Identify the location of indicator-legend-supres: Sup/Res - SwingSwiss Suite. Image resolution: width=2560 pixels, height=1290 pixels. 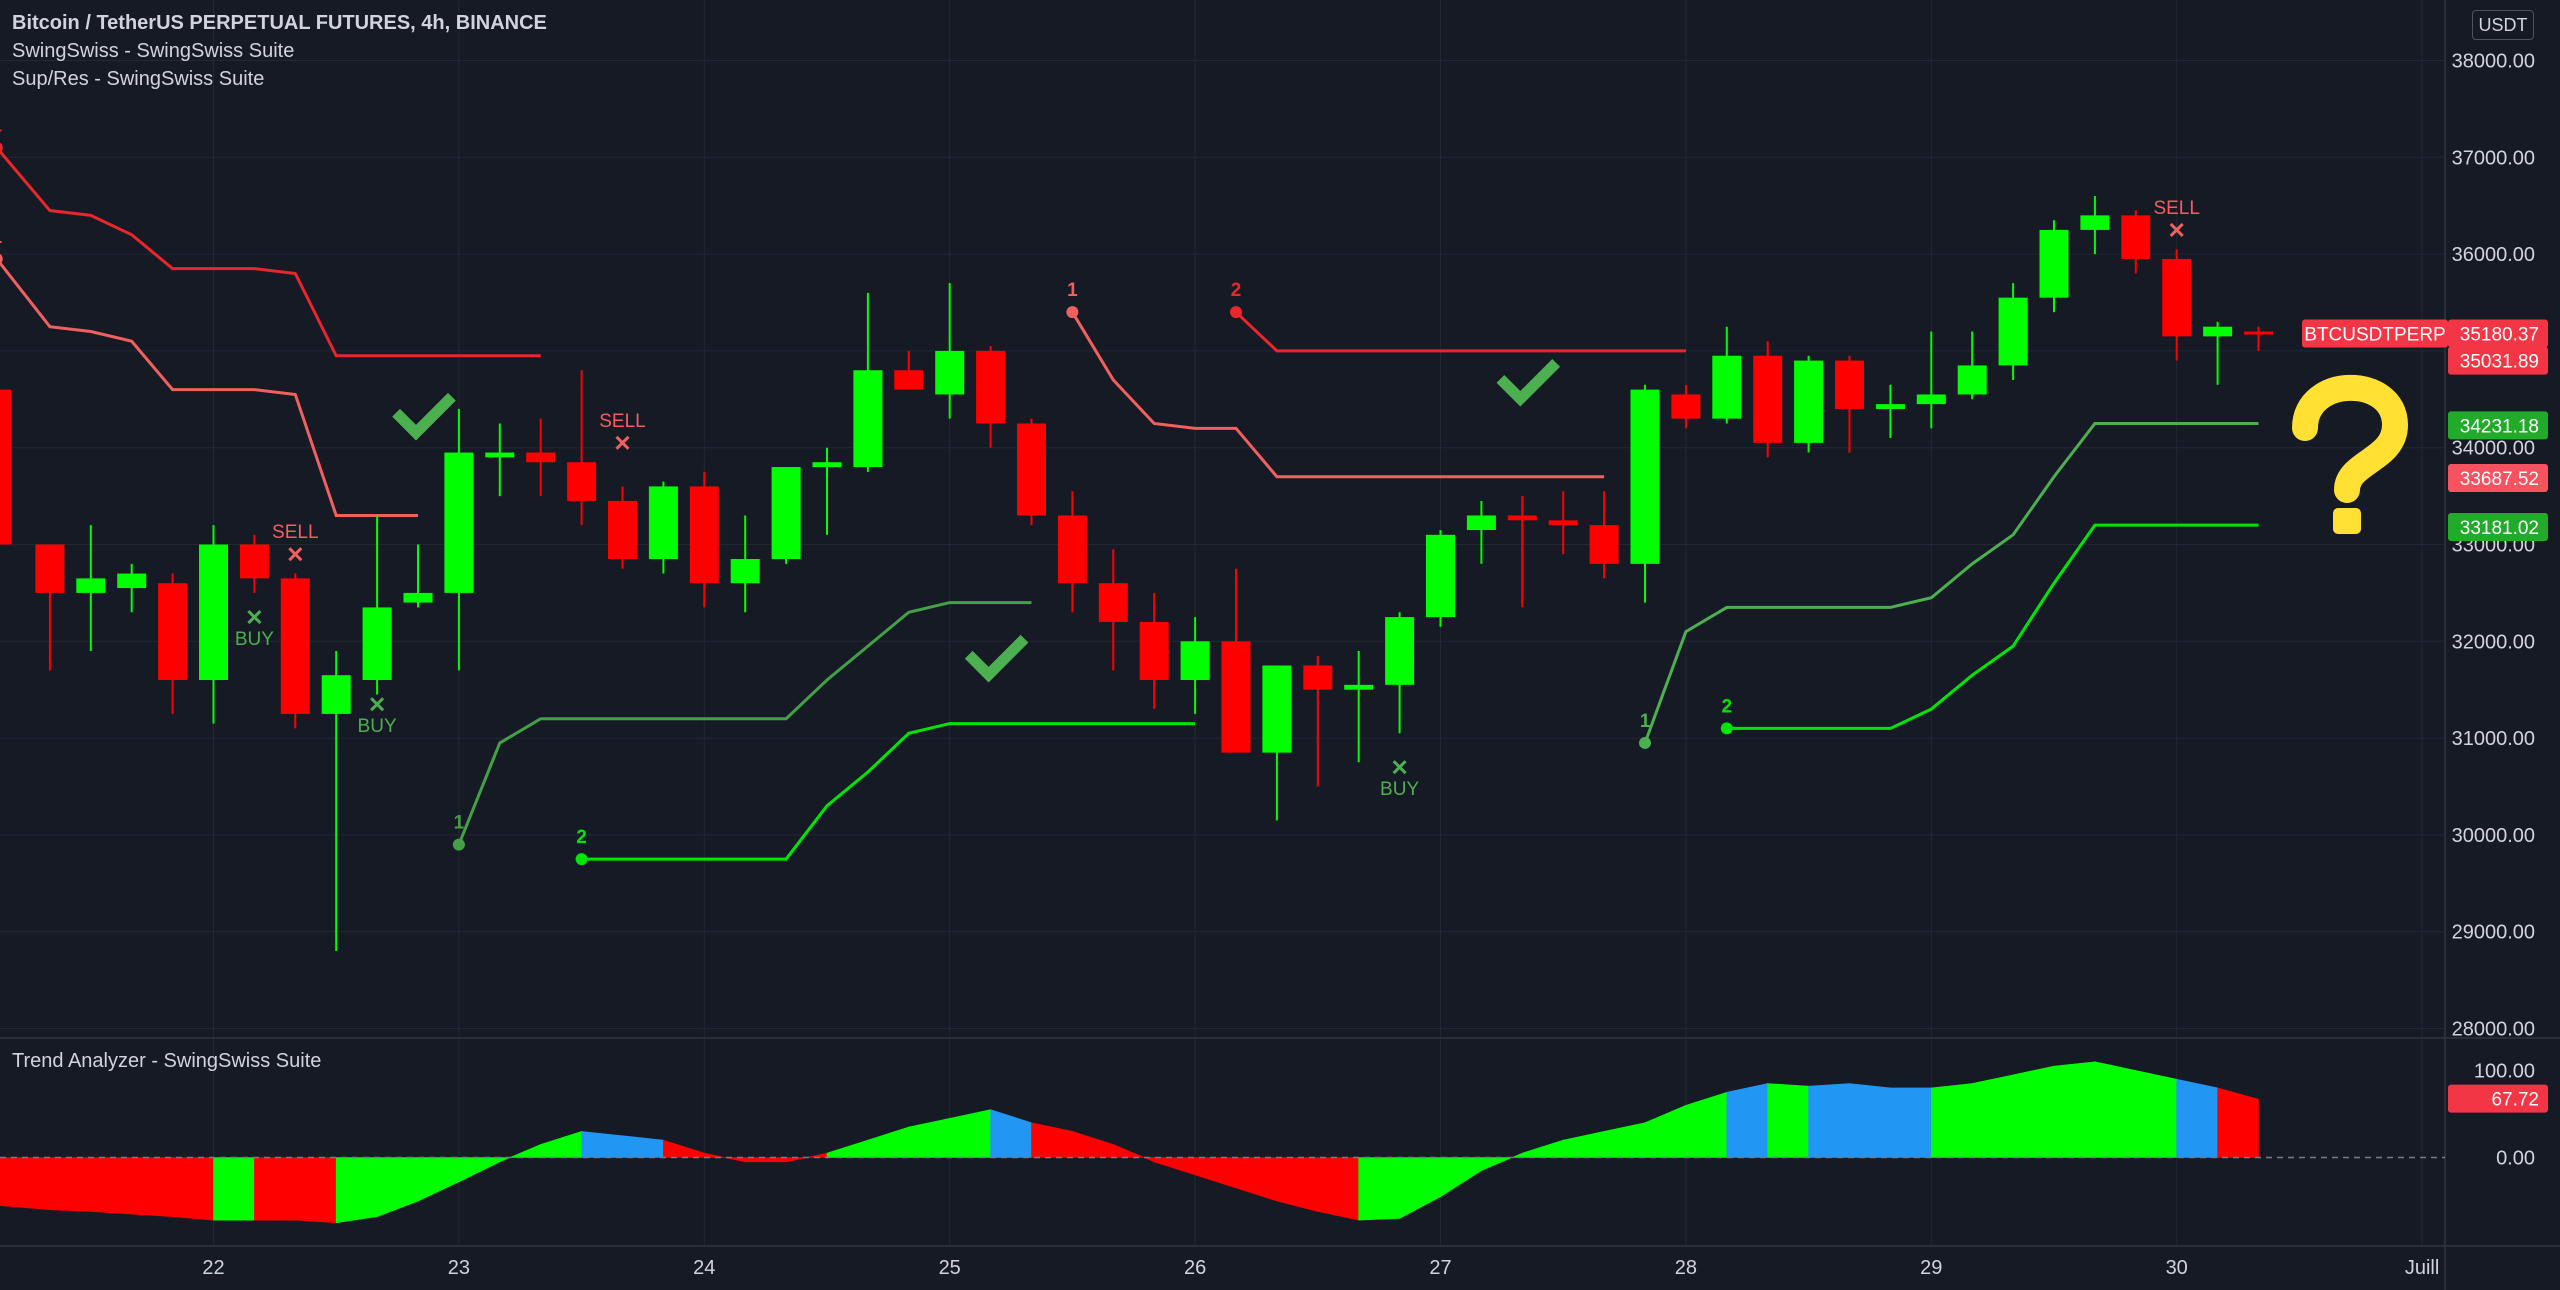
(138, 79).